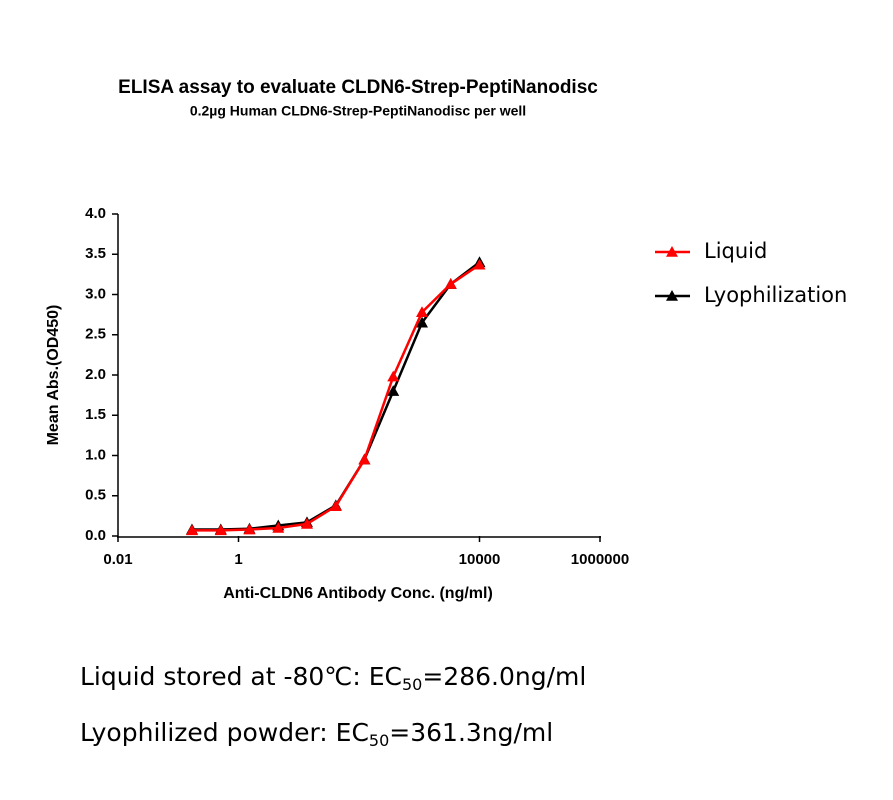  Describe the element at coordinates (95, 414) in the screenshot. I see `y-tick-label: 1.5` at that location.